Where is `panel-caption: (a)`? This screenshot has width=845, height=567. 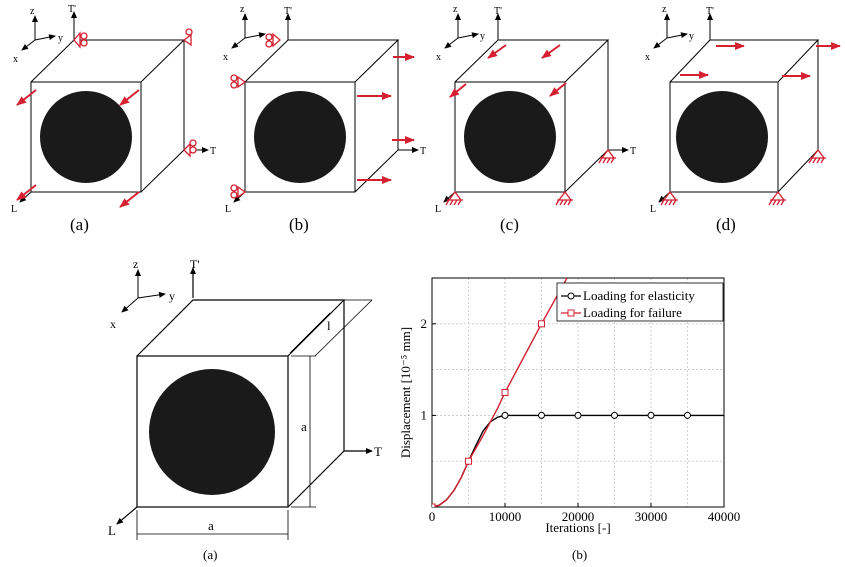 panel-caption: (a) is located at coordinates (79, 224).